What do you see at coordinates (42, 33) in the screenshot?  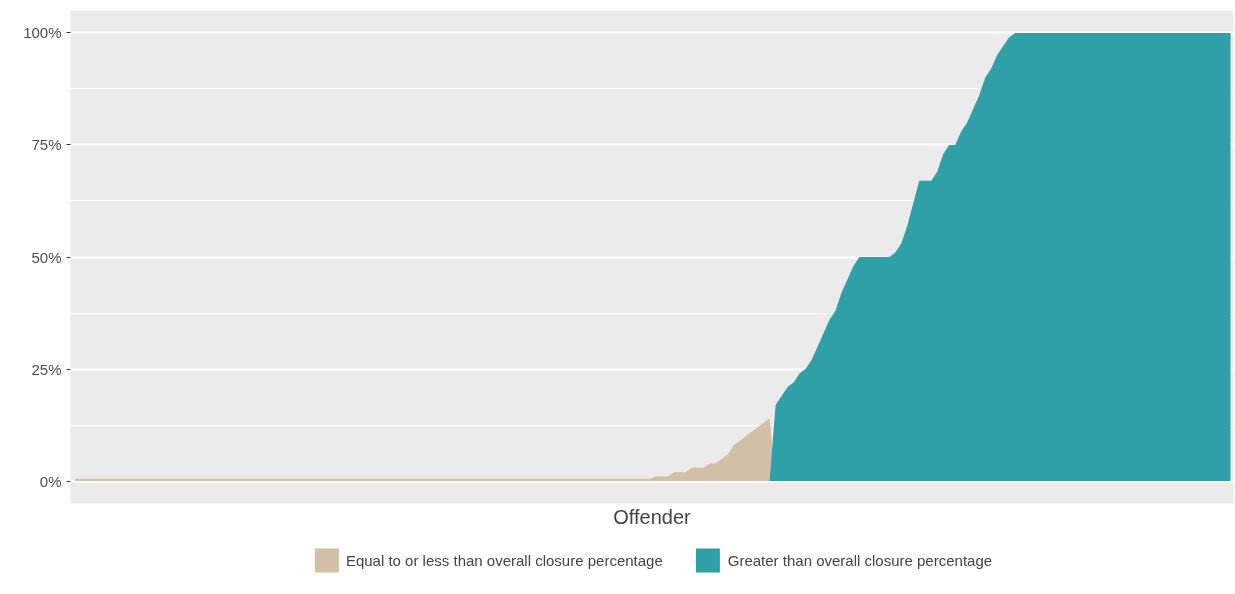 I see `y-tick-label: 100%` at bounding box center [42, 33].